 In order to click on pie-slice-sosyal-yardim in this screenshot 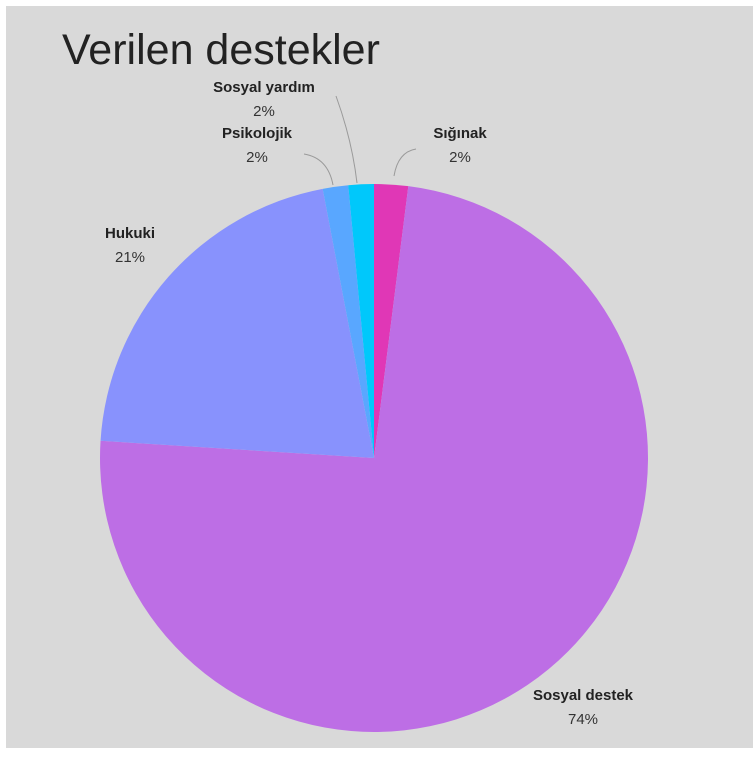, I will do `click(361, 321)`.